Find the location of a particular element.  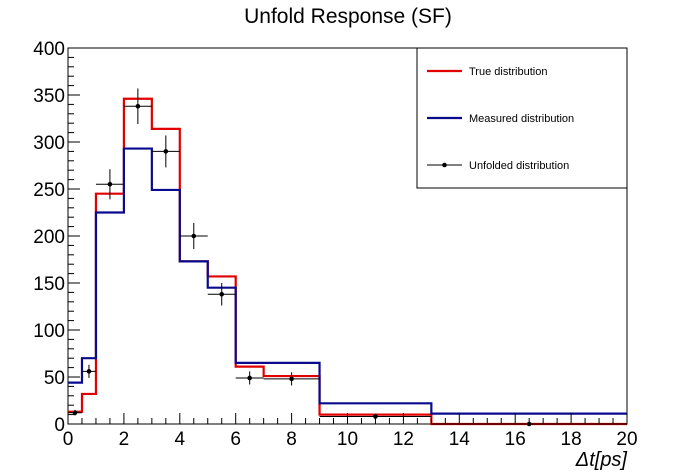

y-tick-label: 400 is located at coordinates (49, 49).